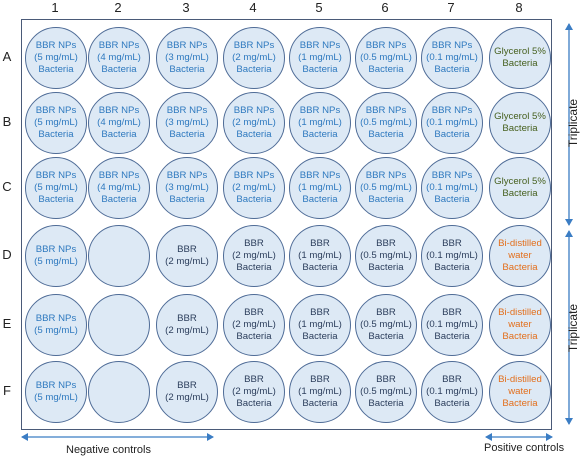 The width and height of the screenshot is (586, 458). I want to click on well-e1: BBR NPs (5 mg/mL), so click(56, 325).